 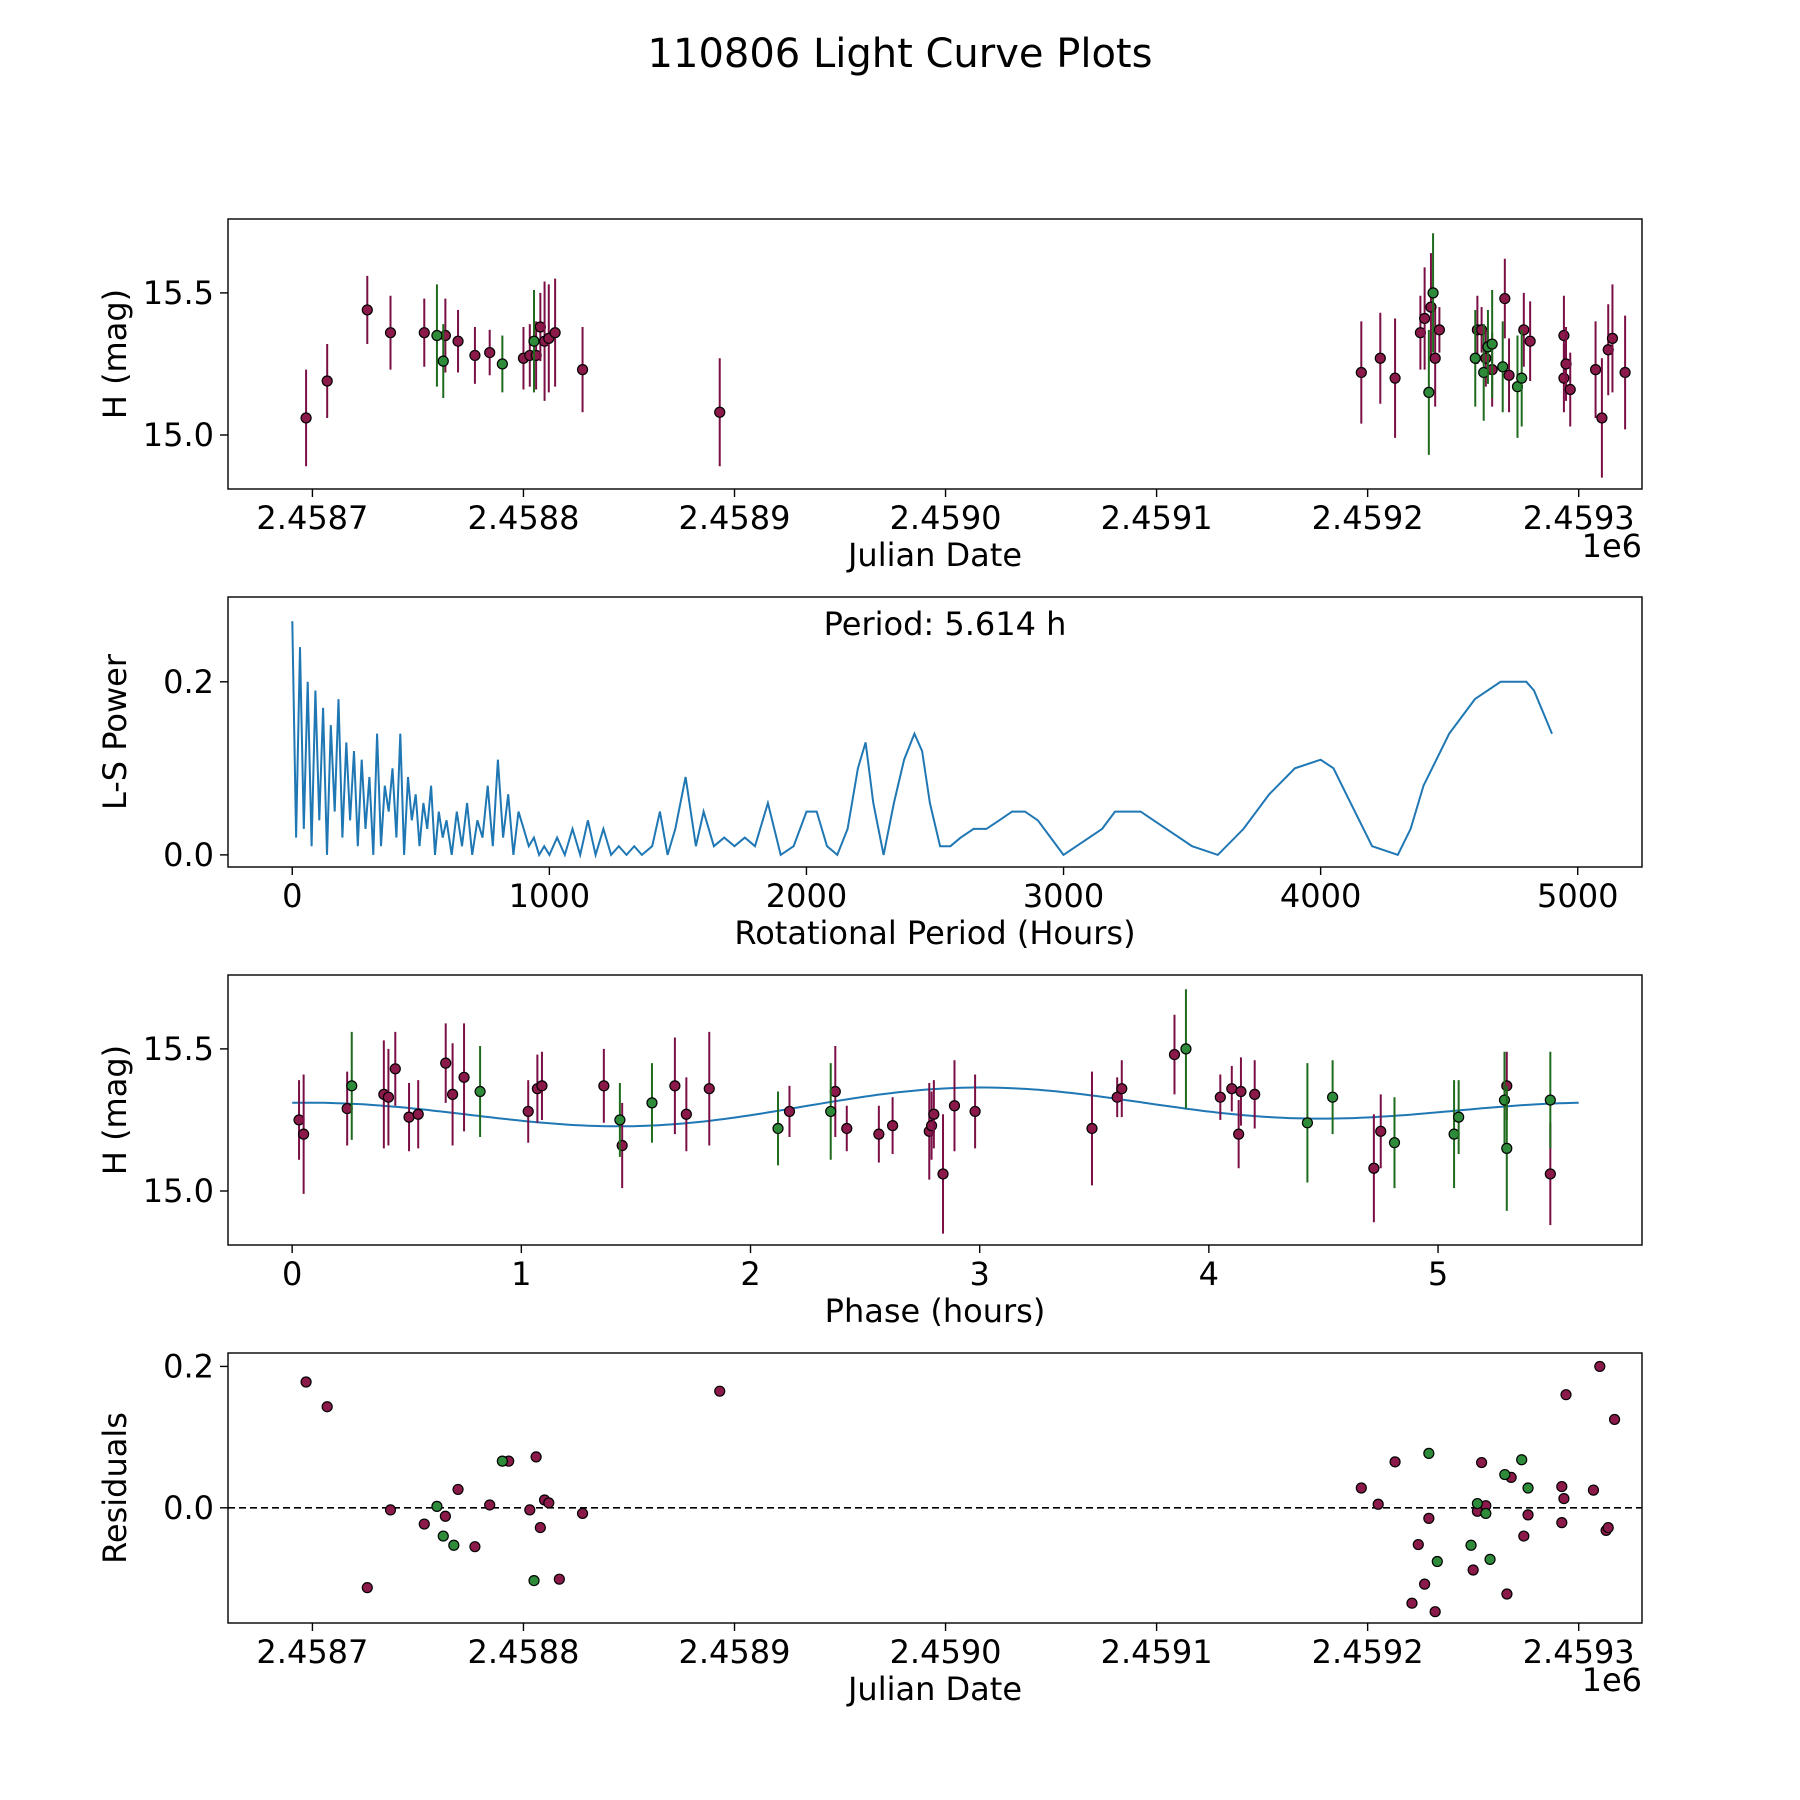 What do you see at coordinates (1579, 518) in the screenshot?
I see `x-tick-label: 2.4593` at bounding box center [1579, 518].